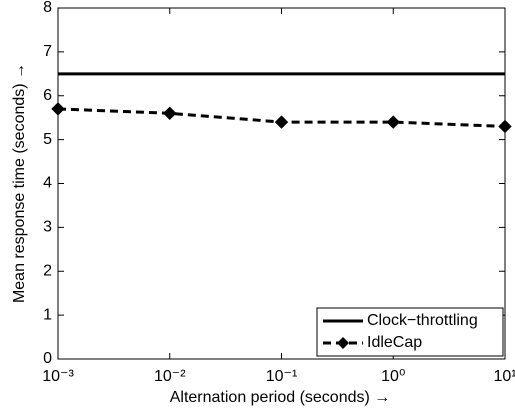 Image resolution: width=515 pixels, height=414 pixels. Describe the element at coordinates (47, 358) in the screenshot. I see `y-tick-label: 0` at that location.